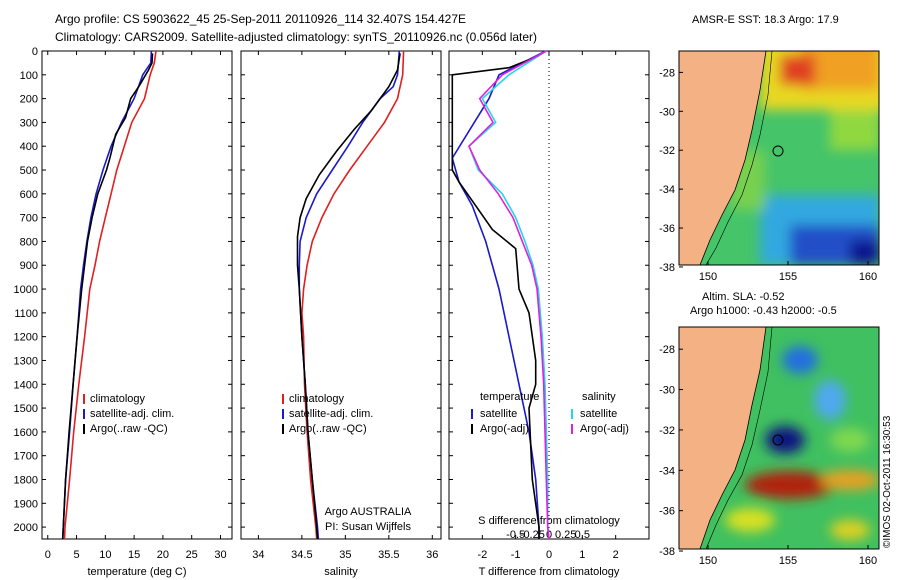 This screenshot has width=900, height=580. I want to click on x-tick-label: 1, so click(582, 555).